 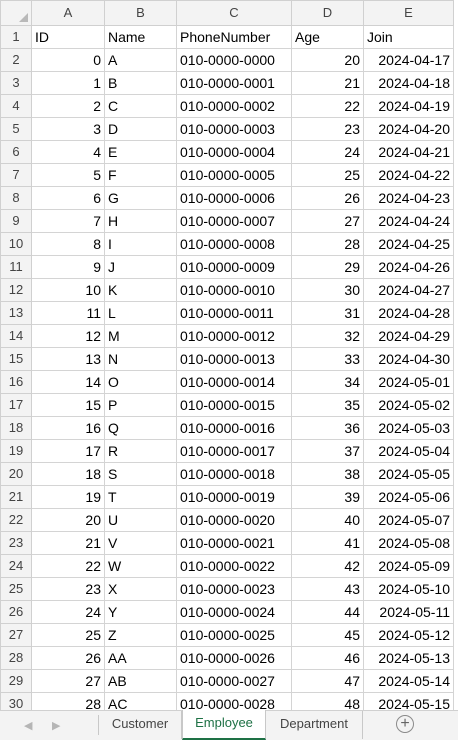 What do you see at coordinates (234, 106) in the screenshot?
I see `cell-phone: 010-0000-0002` at bounding box center [234, 106].